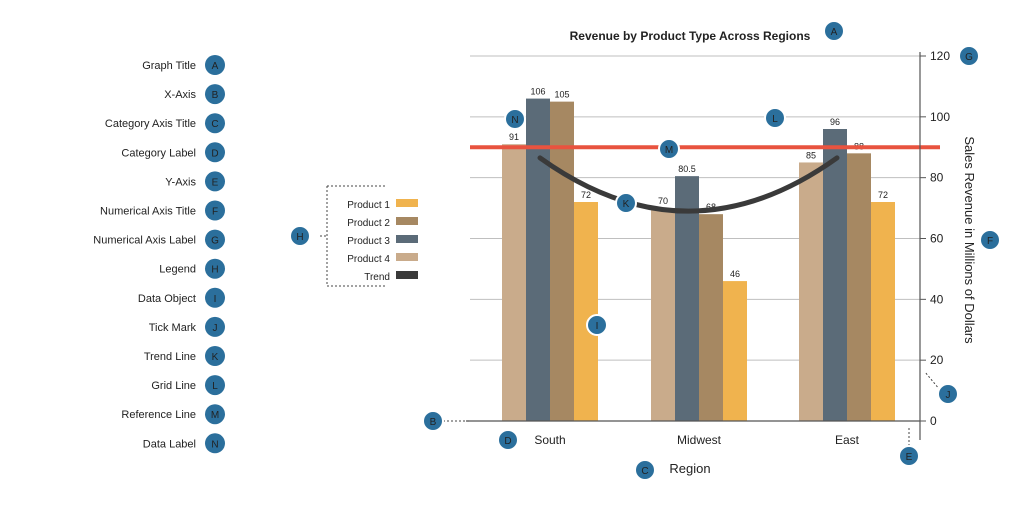 The width and height of the screenshot is (1024, 512). Describe the element at coordinates (173, 328) in the screenshot. I see `key-label: Tick Mark` at that location.